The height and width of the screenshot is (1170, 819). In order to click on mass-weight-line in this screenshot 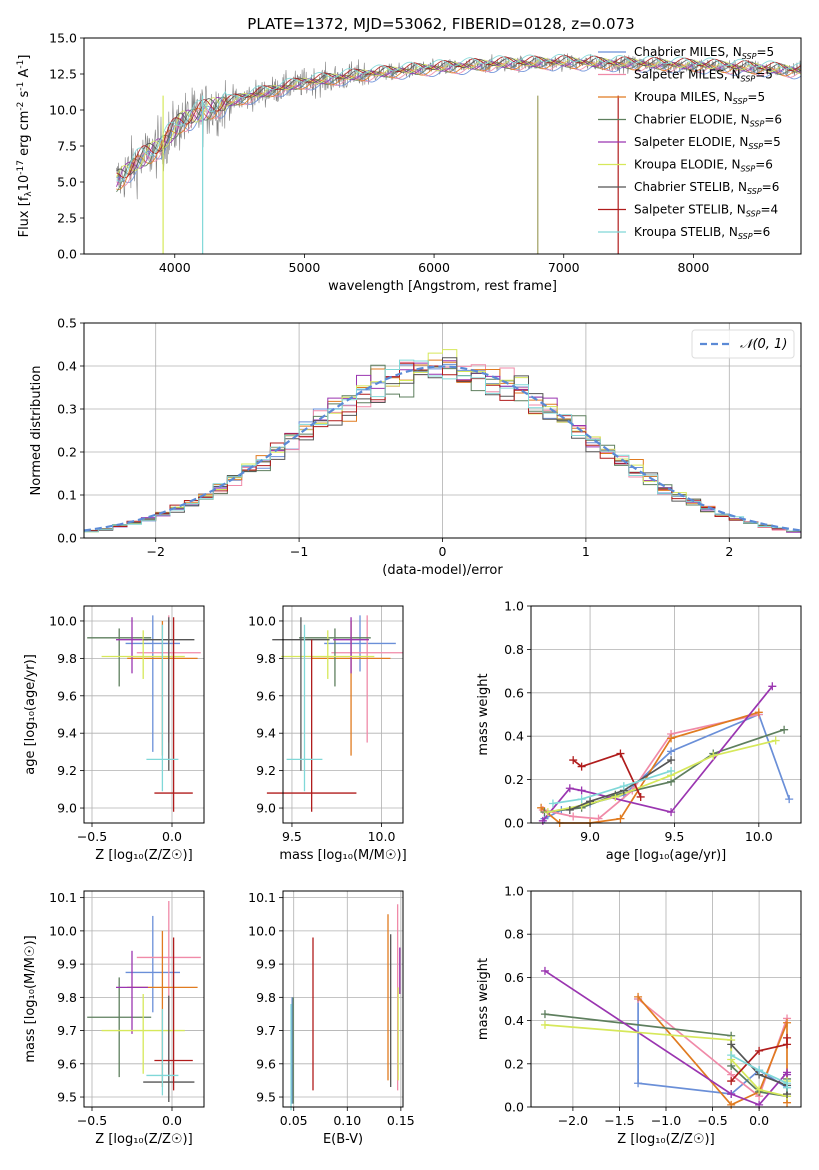, I will do `click(620, 785)`.